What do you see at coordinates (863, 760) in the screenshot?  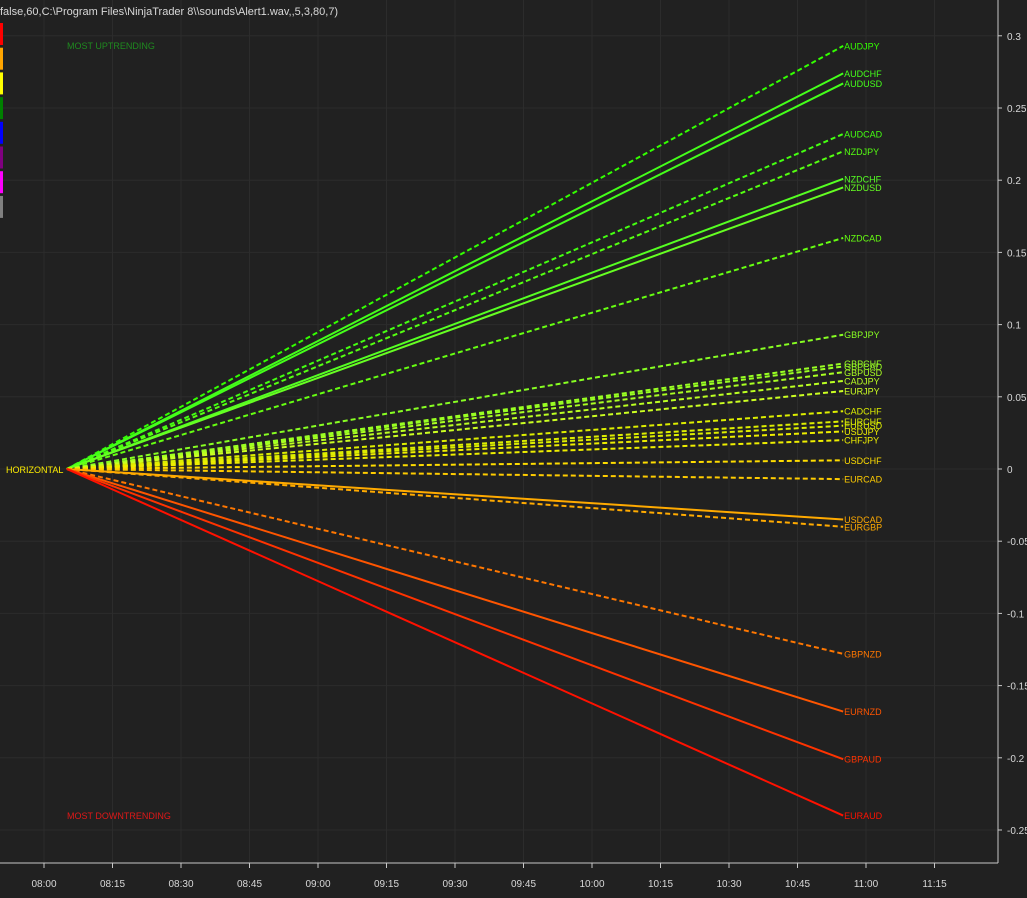 I see `series-label-gbpaud: GBPAUD` at bounding box center [863, 760].